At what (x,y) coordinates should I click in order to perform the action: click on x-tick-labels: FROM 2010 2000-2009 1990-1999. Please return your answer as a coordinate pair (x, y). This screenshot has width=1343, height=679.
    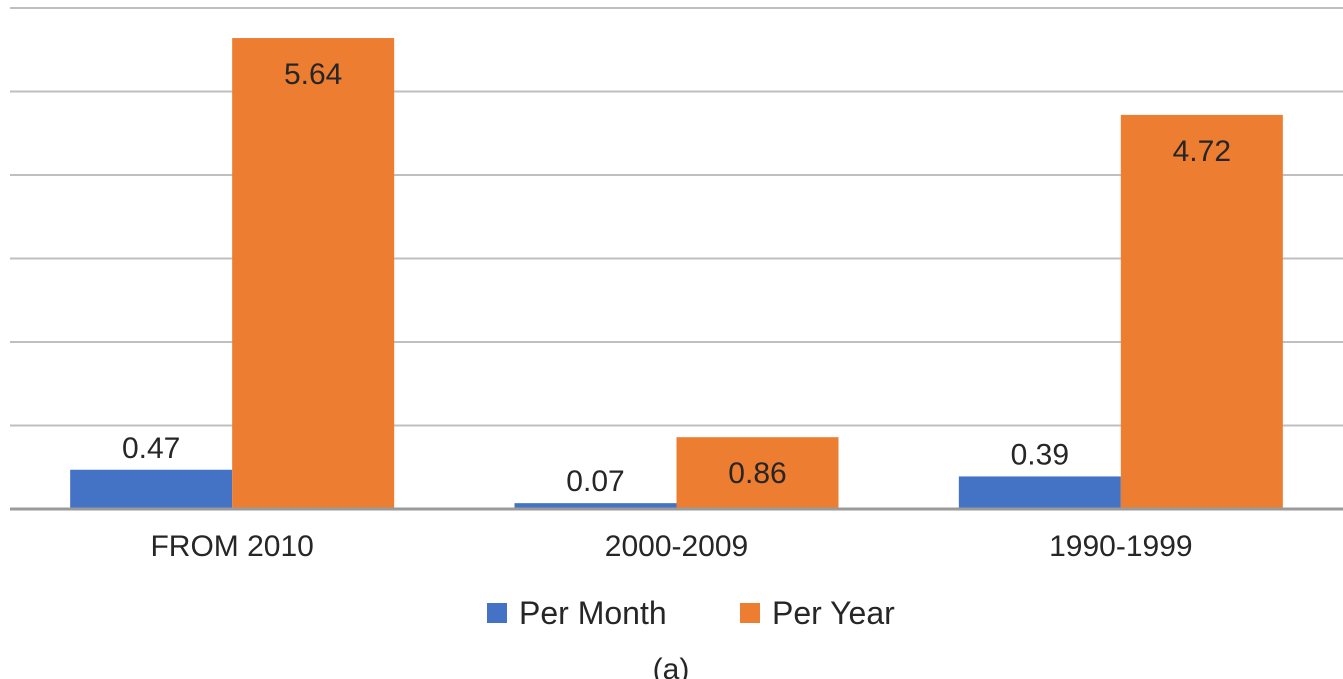
    Looking at the image, I should click on (671, 546).